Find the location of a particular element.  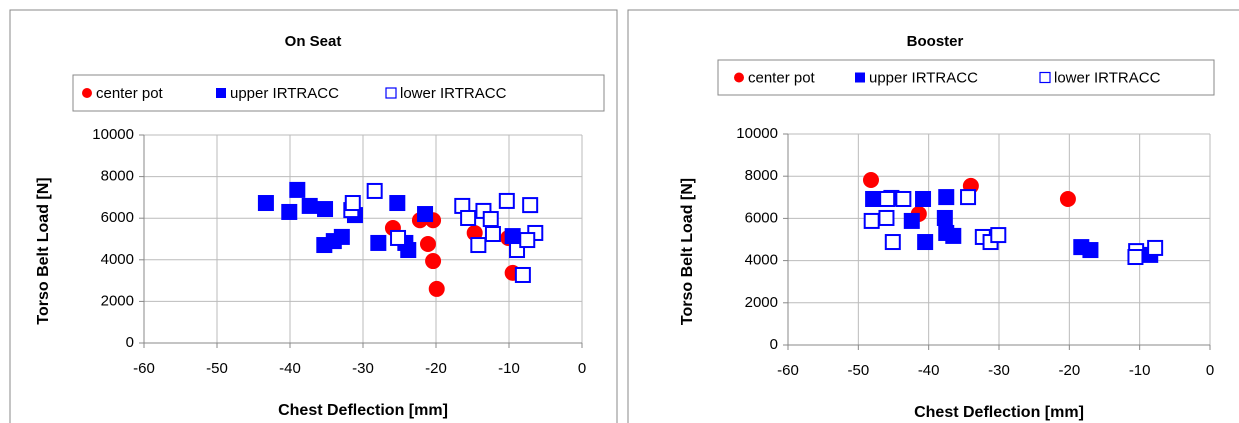

chart-title: On Seat is located at coordinates (313, 41).